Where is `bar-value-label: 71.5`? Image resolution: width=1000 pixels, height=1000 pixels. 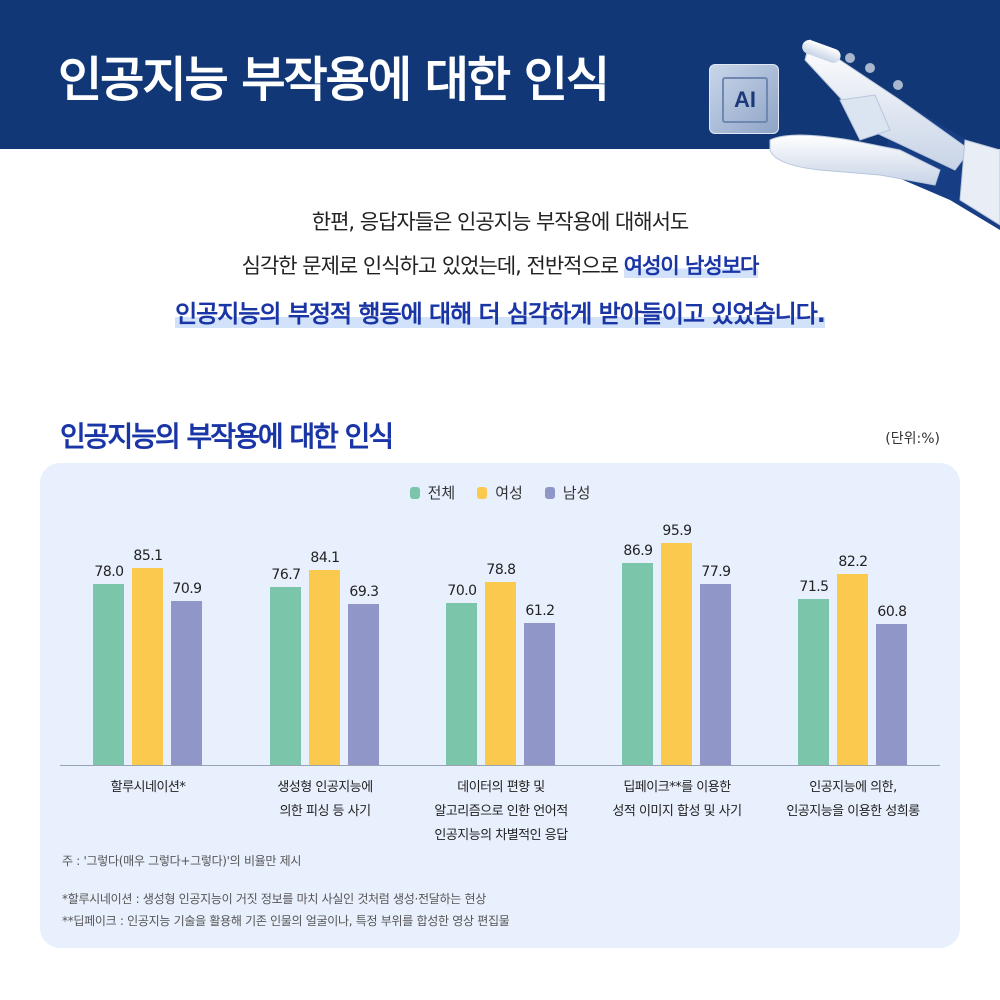 bar-value-label: 71.5 is located at coordinates (814, 587).